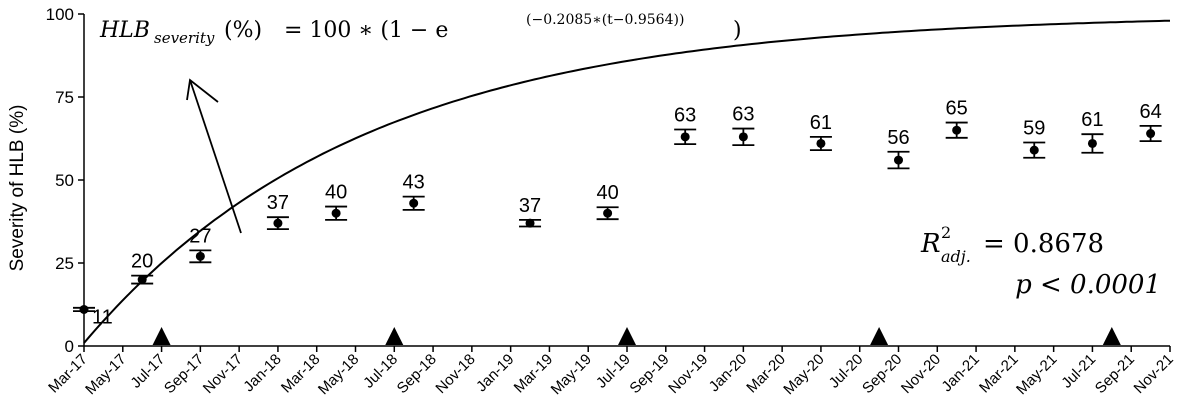  What do you see at coordinates (1036, 374) in the screenshot?
I see `x-tick-label: May-21` at bounding box center [1036, 374].